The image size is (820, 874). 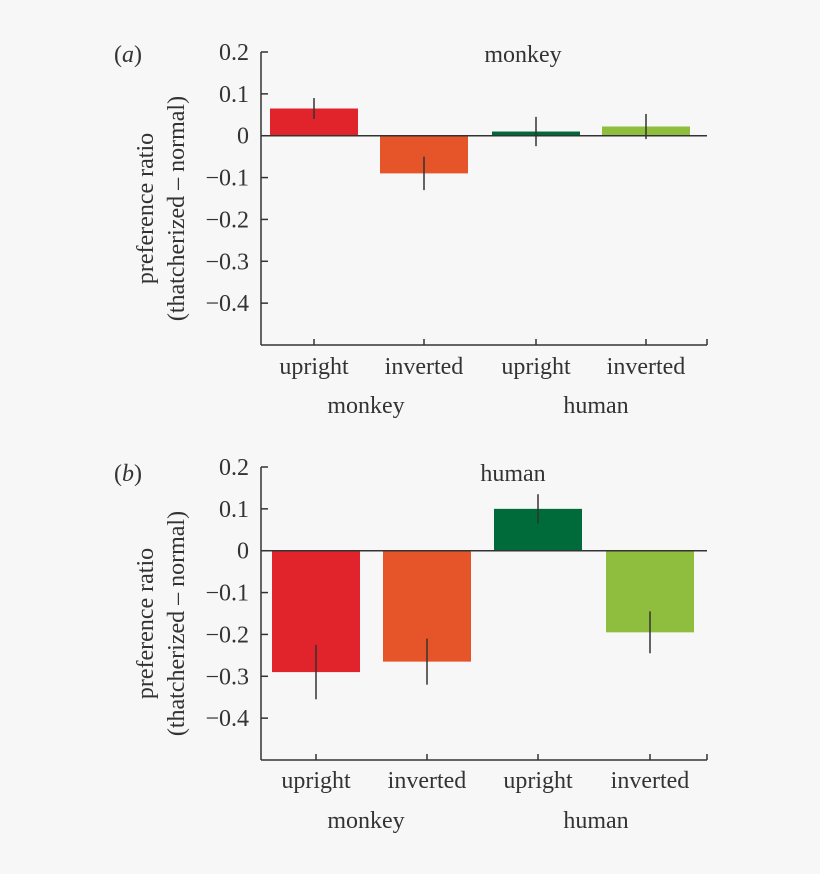 What do you see at coordinates (234, 95) in the screenshot?
I see `panel-a-y-tick-label: 0.1` at bounding box center [234, 95].